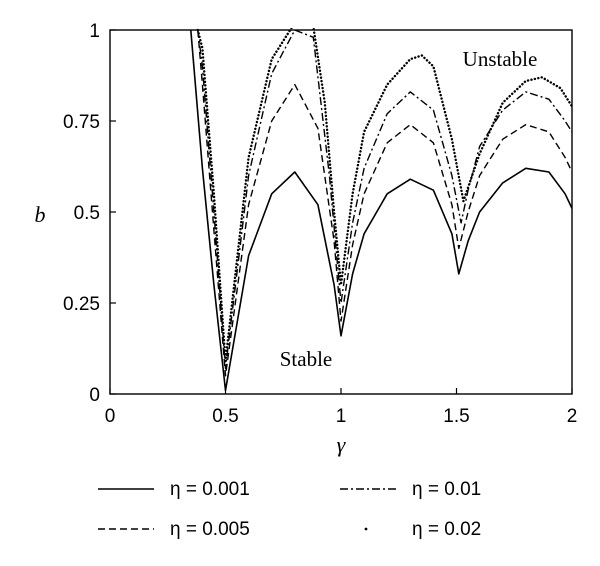  Describe the element at coordinates (81, 304) in the screenshot. I see `y-tick-label: 0.25` at that location.